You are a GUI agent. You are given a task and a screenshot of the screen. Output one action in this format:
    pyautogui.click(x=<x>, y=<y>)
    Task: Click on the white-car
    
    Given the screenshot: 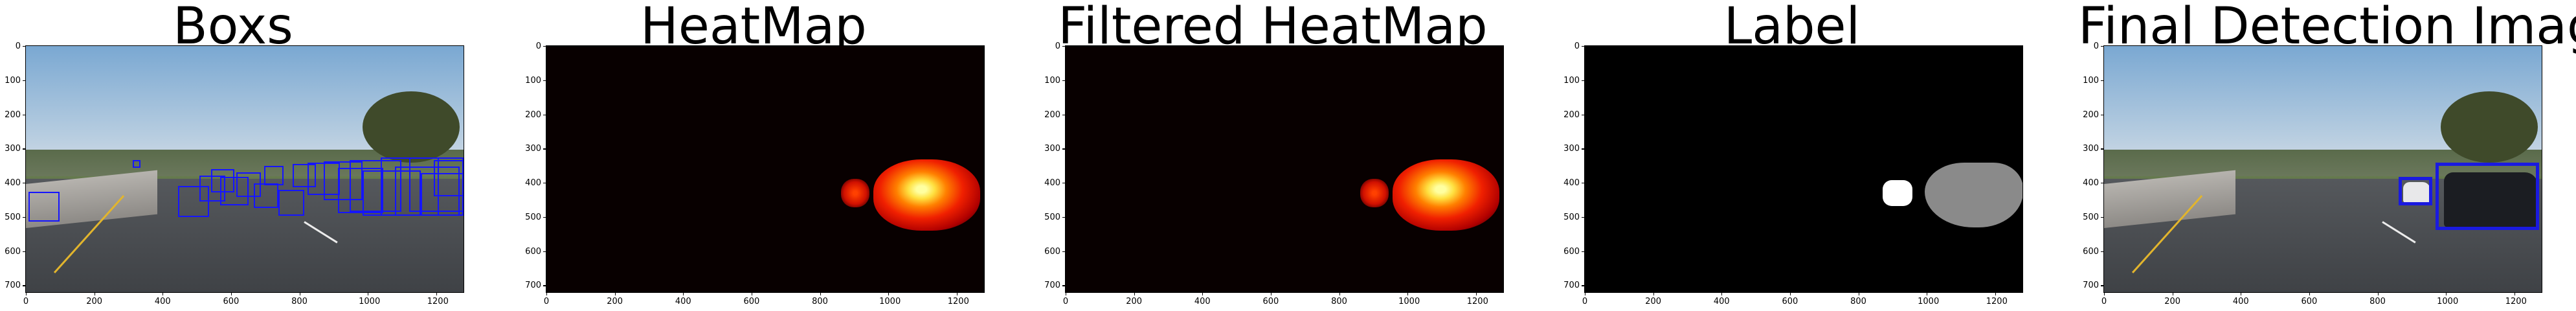 What is the action you would take?
    pyautogui.click(x=2416, y=192)
    